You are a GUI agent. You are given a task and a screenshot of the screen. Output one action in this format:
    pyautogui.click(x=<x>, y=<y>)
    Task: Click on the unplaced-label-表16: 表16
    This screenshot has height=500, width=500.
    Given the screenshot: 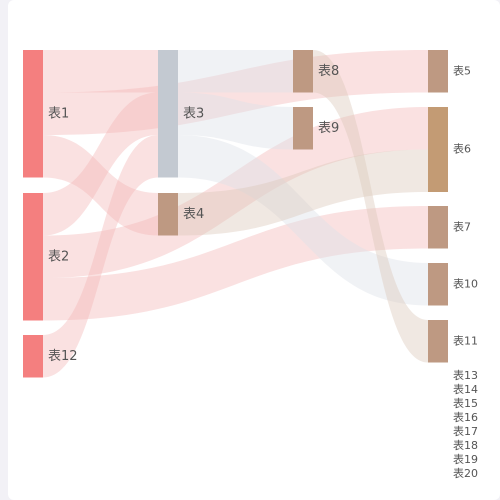 What is the action you would take?
    pyautogui.click(x=465, y=417)
    